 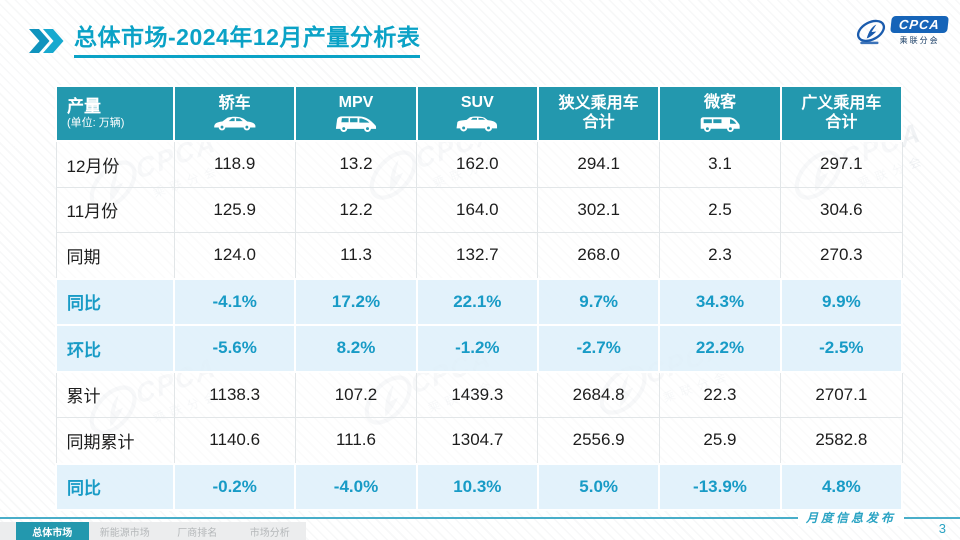 What do you see at coordinates (234, 113) in the screenshot?
I see `column-header-sedan: 轿车` at bounding box center [234, 113].